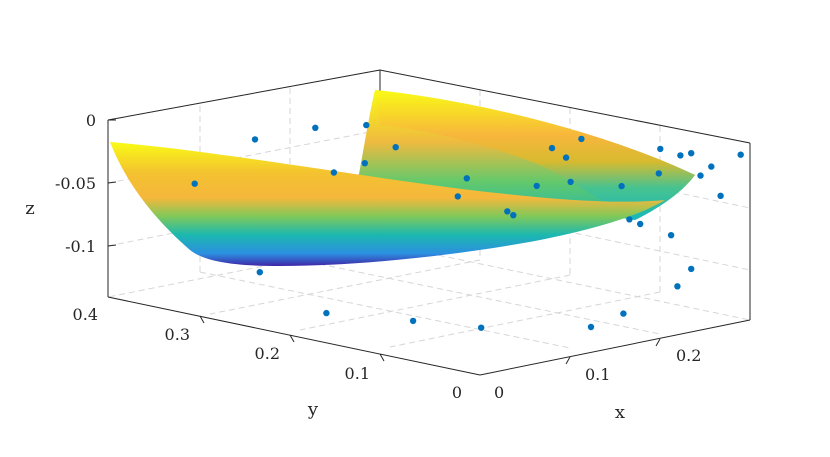 This screenshot has width=830, height=457. I want to click on x-tick-label: 0.1, so click(597, 374).